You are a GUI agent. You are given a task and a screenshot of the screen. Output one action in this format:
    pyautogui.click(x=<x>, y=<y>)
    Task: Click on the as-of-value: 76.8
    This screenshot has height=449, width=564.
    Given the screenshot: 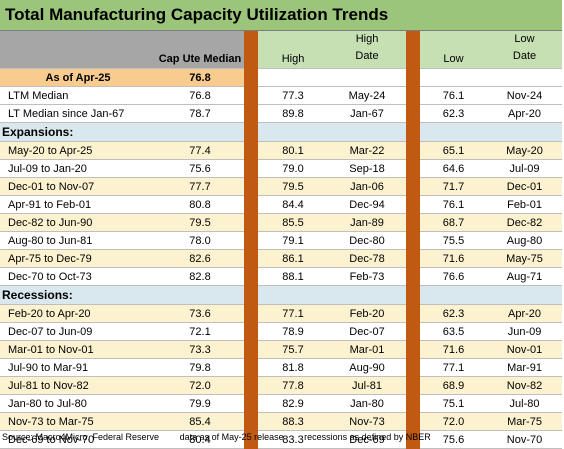 What is the action you would take?
    pyautogui.click(x=200, y=77)
    